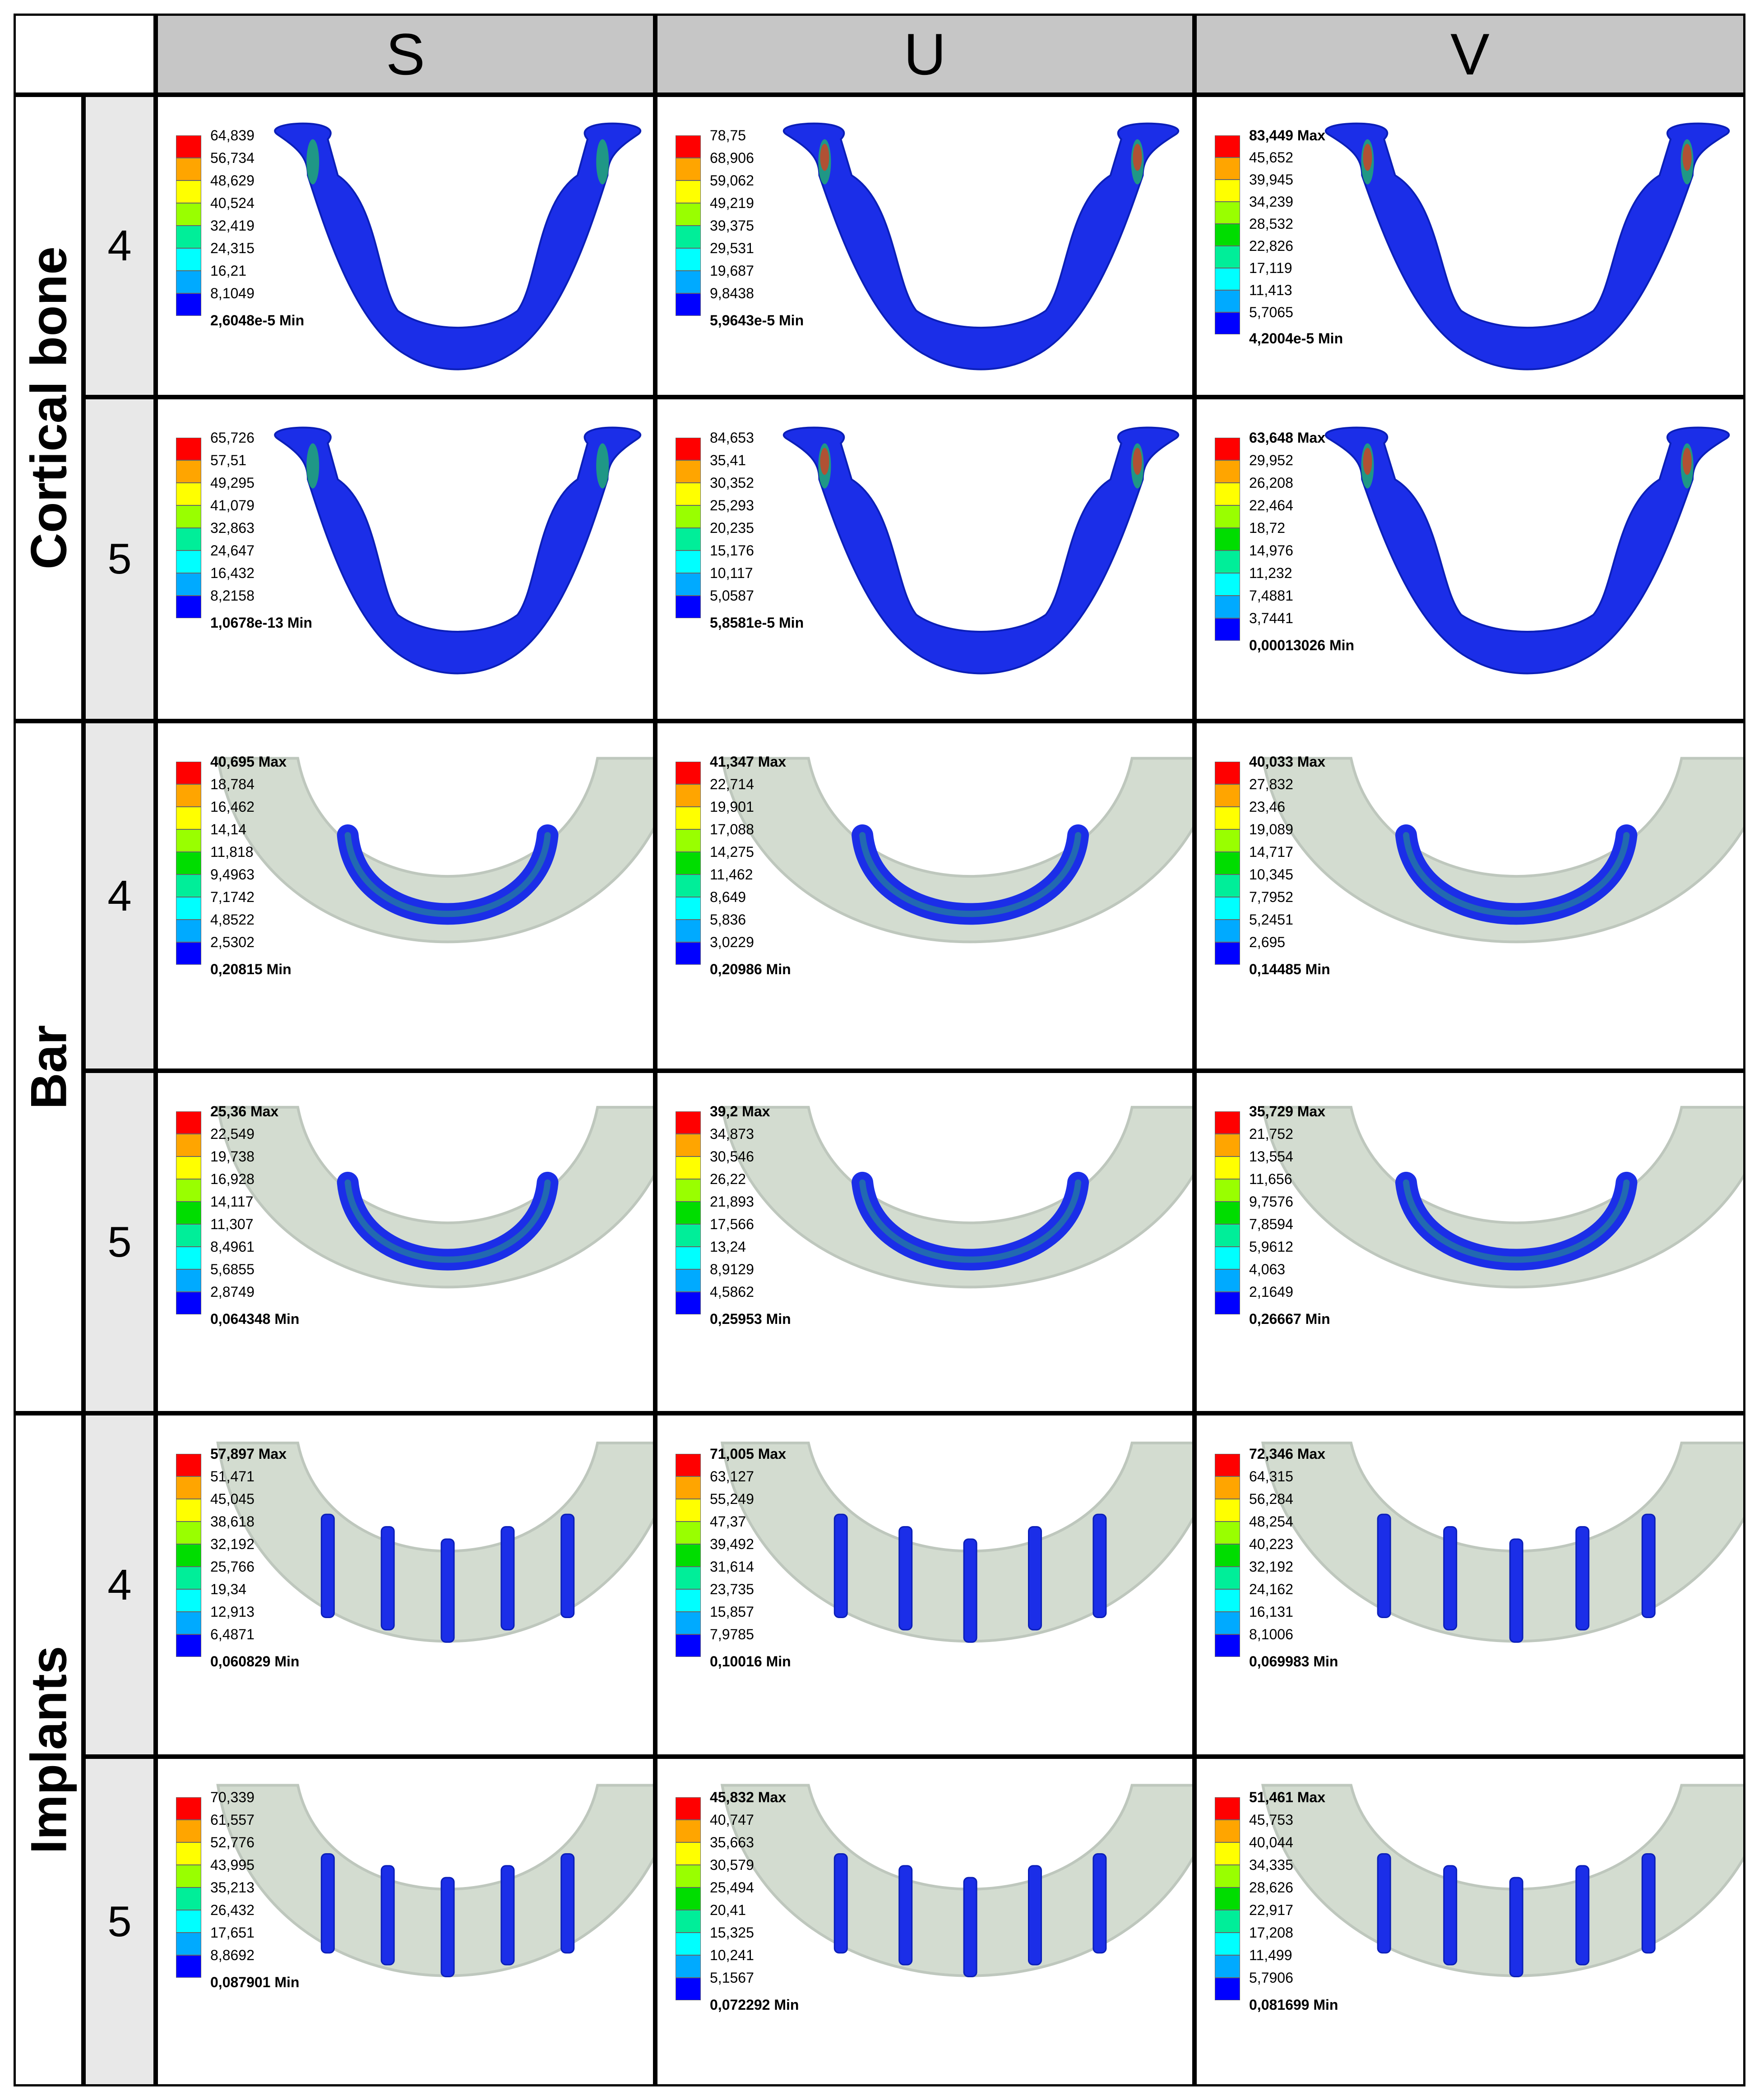 Image resolution: width=1759 pixels, height=2100 pixels. What do you see at coordinates (1271, 1887) in the screenshot?
I see `legend-value: 28,626` at bounding box center [1271, 1887].